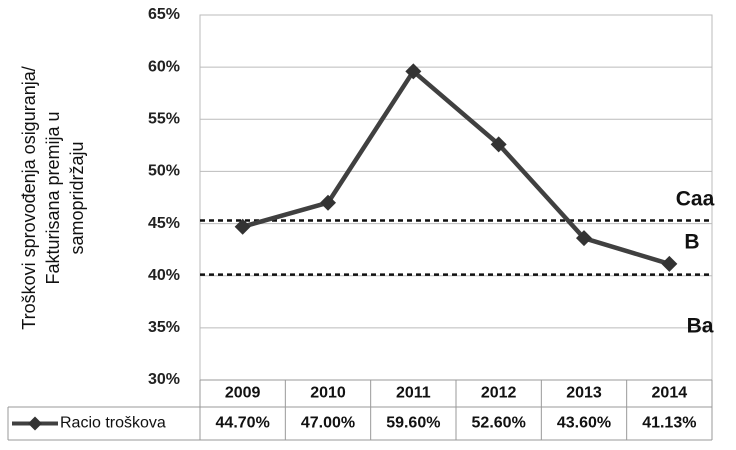  I want to click on y-tick-label: 50%, so click(164, 171).